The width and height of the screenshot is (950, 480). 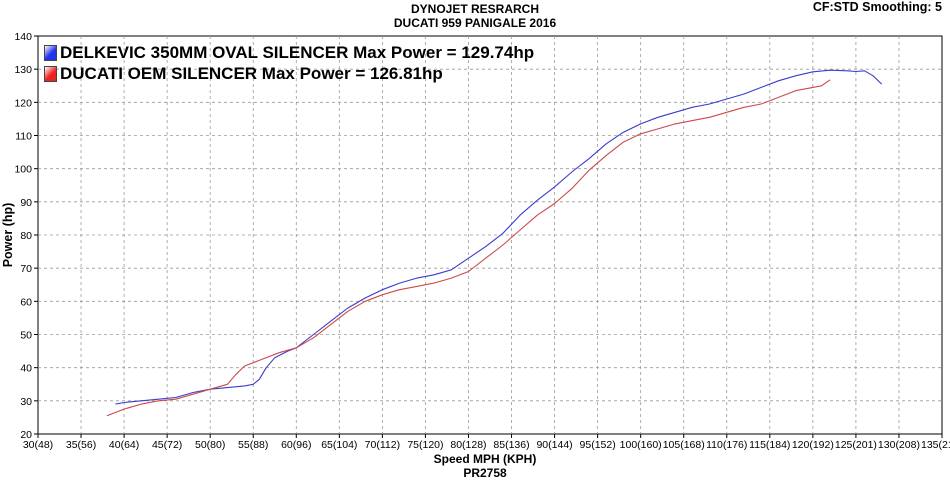 What do you see at coordinates (899, 445) in the screenshot?
I see `x-tick-label: 130(208)` at bounding box center [899, 445].